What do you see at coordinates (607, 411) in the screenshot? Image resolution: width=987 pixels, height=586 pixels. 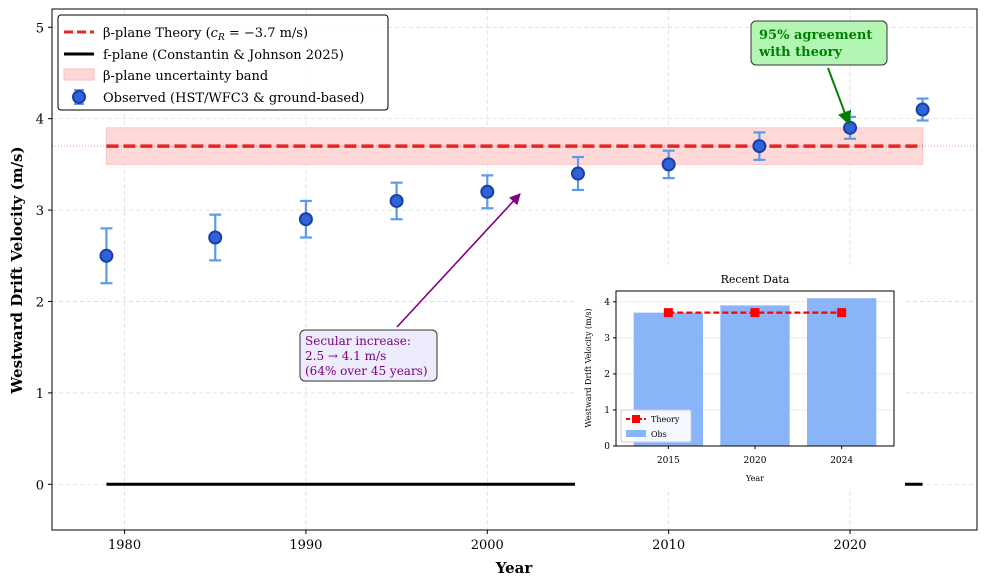 I see `inset-y-tick-label: 1` at bounding box center [607, 411].